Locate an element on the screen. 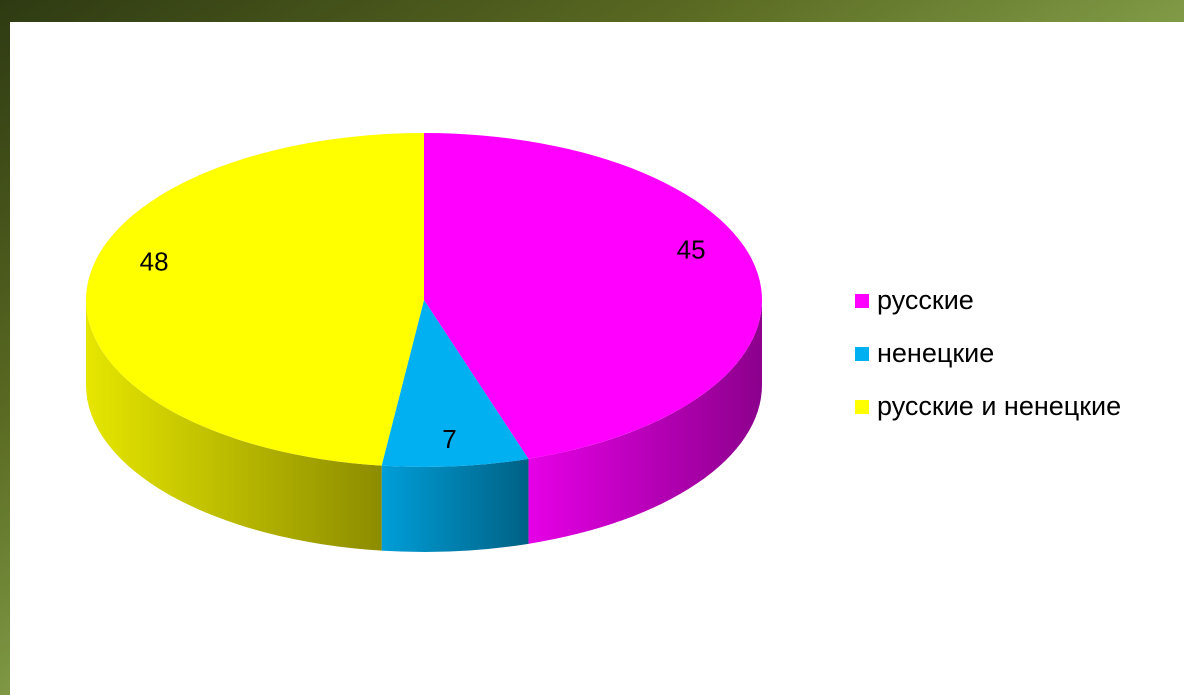 The image size is (1184, 695). legend-label: ненецкие is located at coordinates (935, 353).